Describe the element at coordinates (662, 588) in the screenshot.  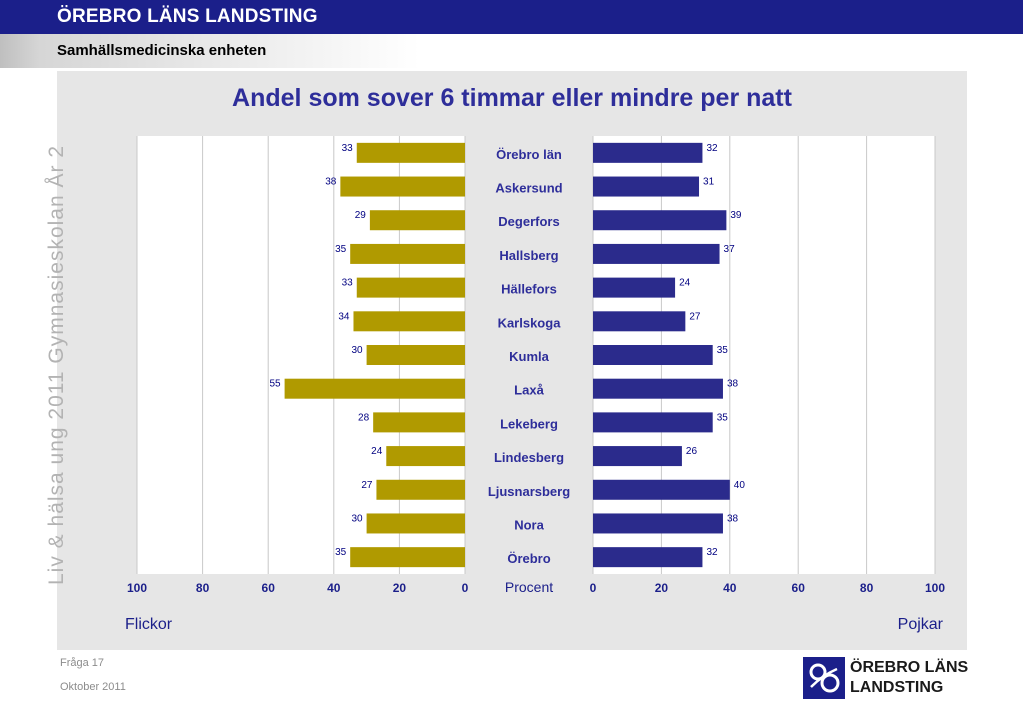
I see `tick-label-right: 20` at that location.